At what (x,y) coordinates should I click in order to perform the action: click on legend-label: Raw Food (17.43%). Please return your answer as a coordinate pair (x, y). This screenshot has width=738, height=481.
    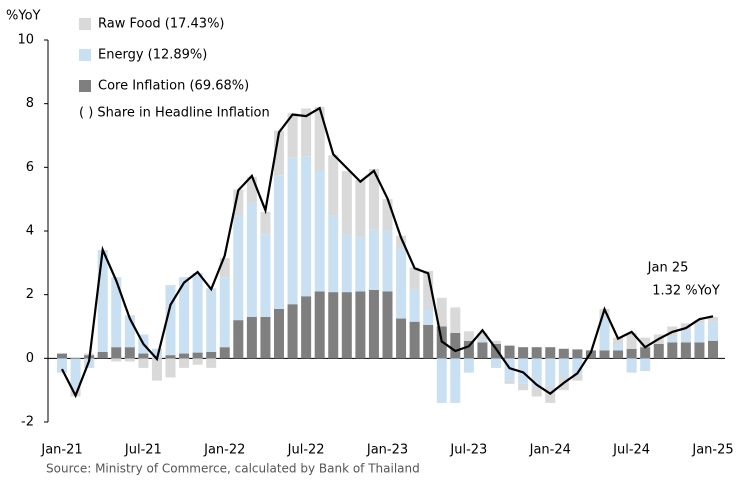
    Looking at the image, I should click on (161, 24).